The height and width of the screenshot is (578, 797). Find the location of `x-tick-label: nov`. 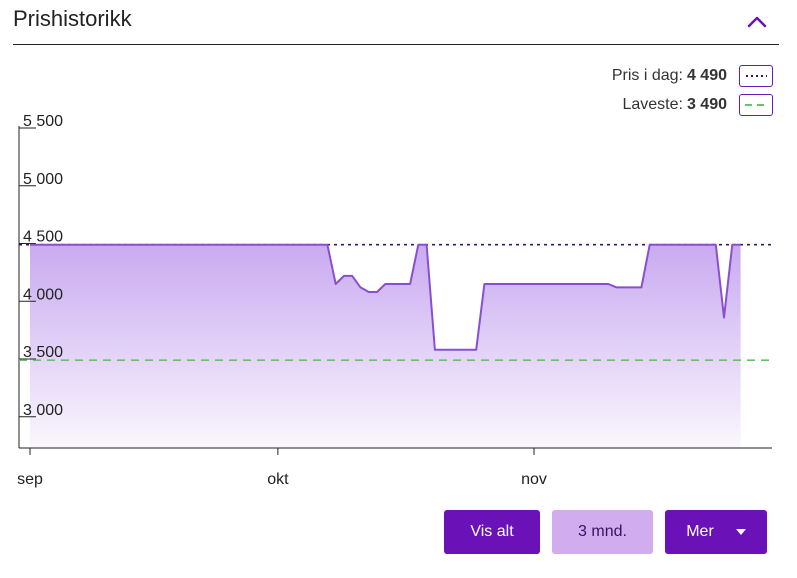

x-tick-label: nov is located at coordinates (534, 479).